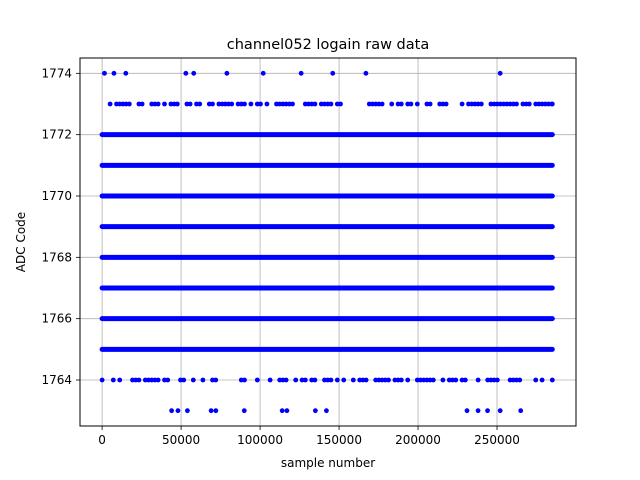 The height and width of the screenshot is (480, 640). What do you see at coordinates (56, 380) in the screenshot?
I see `y-tick-label: 1764` at bounding box center [56, 380].